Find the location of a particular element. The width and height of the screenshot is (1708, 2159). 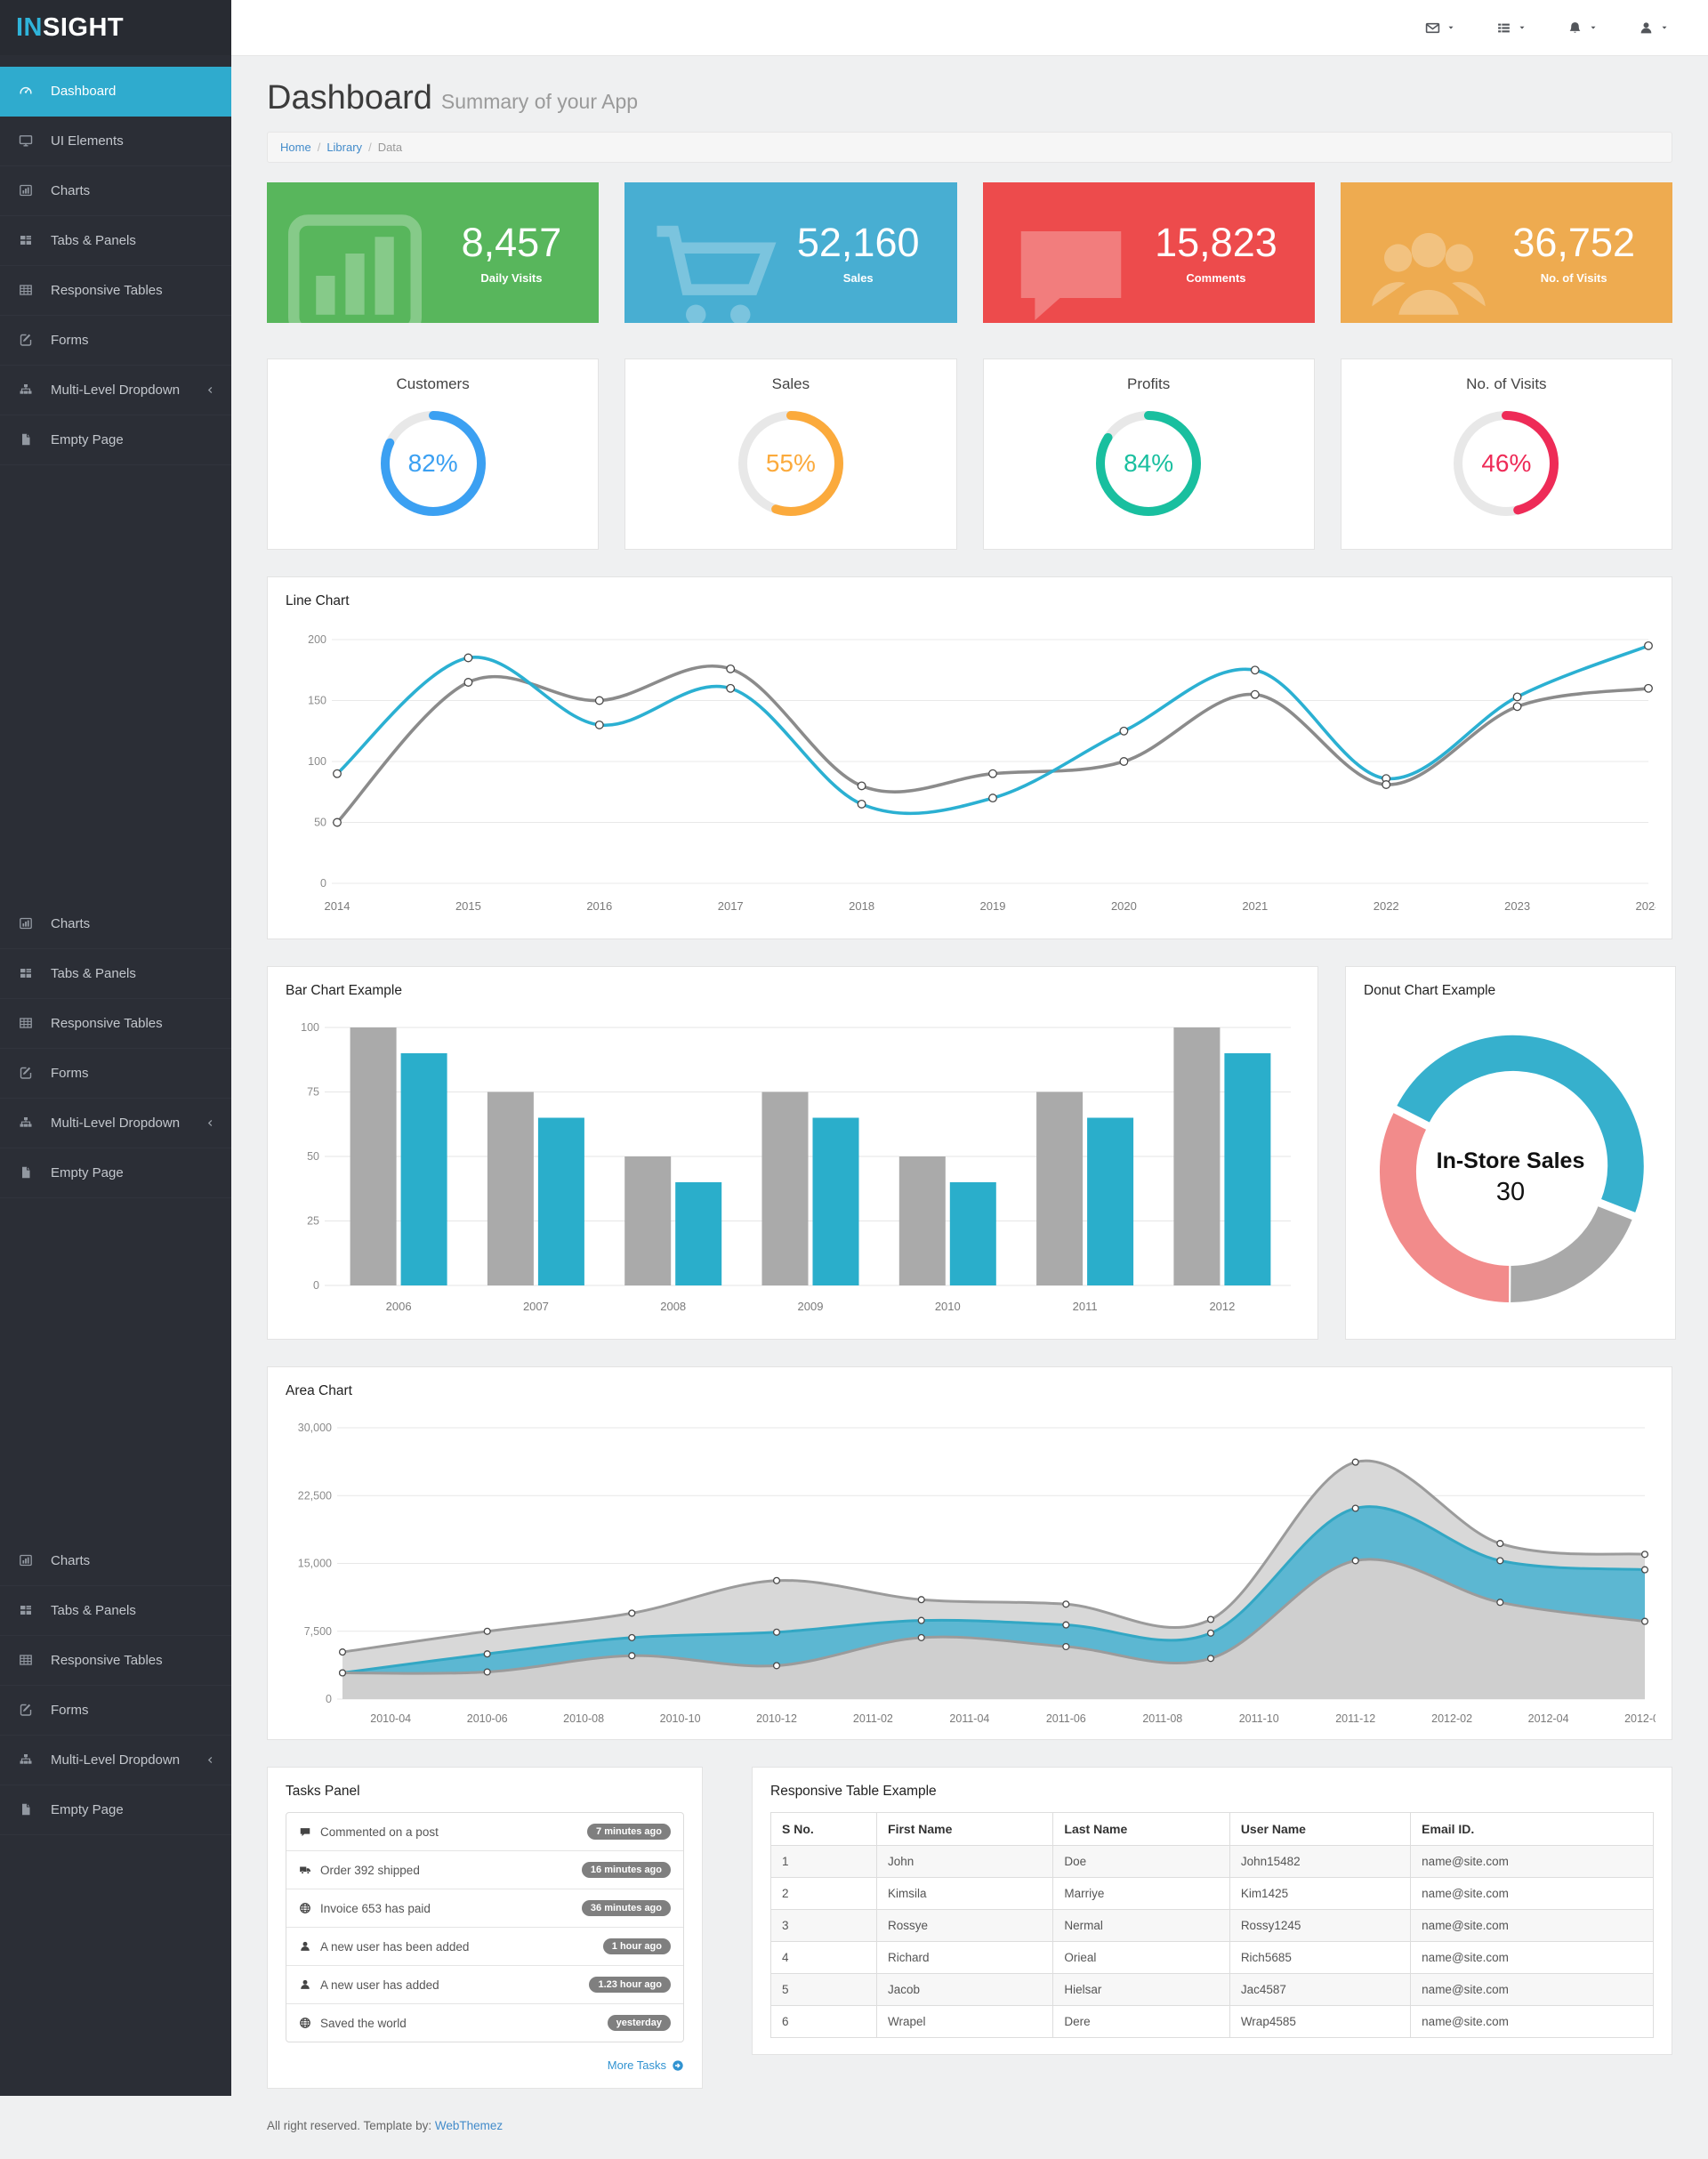

svg-text: 200 is located at coordinates (317, 640).